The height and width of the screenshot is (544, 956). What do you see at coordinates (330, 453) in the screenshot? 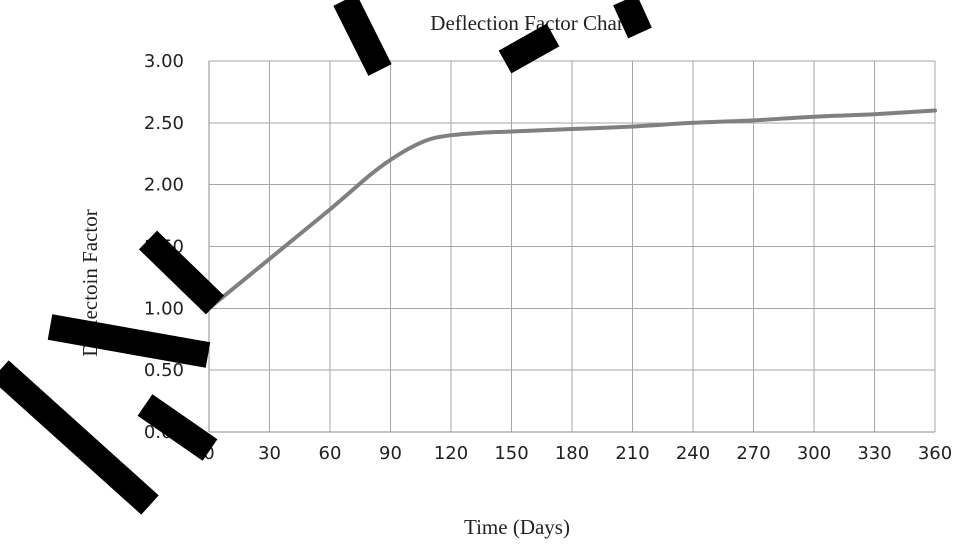
I see `x-tick-label: 60` at bounding box center [330, 453].